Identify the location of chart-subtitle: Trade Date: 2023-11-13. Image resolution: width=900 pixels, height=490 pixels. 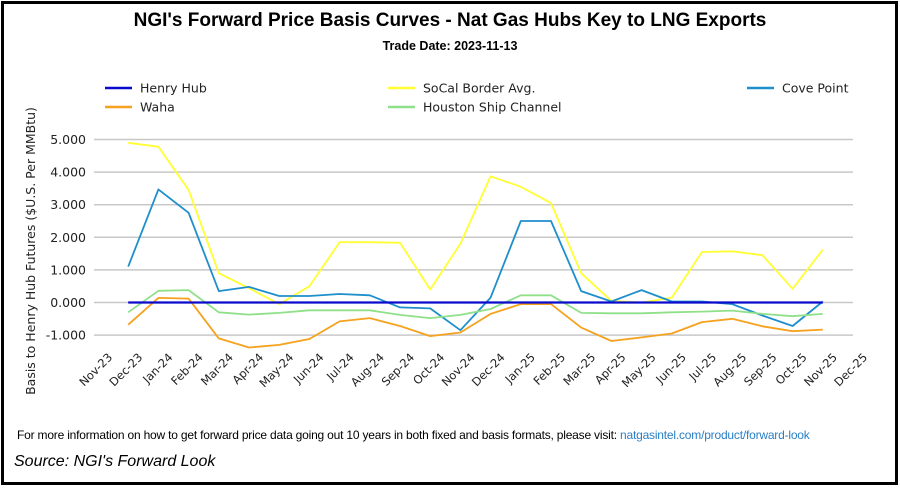
(450, 46).